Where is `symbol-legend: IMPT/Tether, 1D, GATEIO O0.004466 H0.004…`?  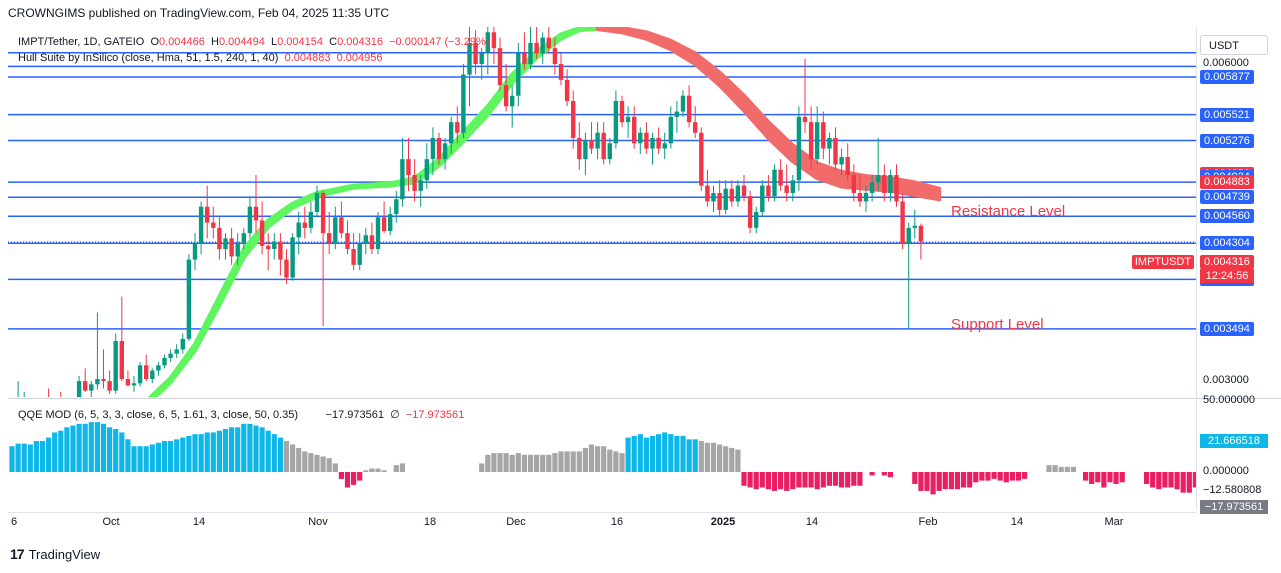 symbol-legend: IMPT/Tether, 1D, GATEIO O0.004466 H0.004… is located at coordinates (253, 42).